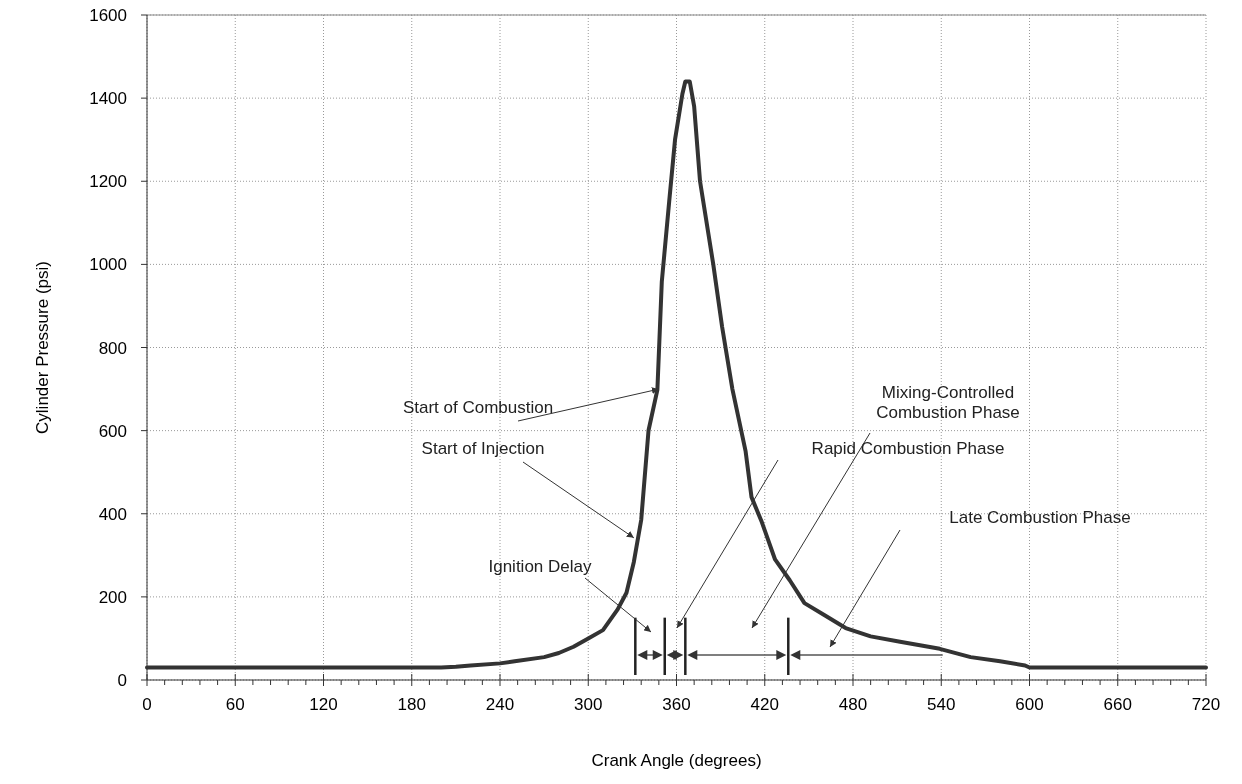  I want to click on x-tick-label: 420, so click(764, 704).